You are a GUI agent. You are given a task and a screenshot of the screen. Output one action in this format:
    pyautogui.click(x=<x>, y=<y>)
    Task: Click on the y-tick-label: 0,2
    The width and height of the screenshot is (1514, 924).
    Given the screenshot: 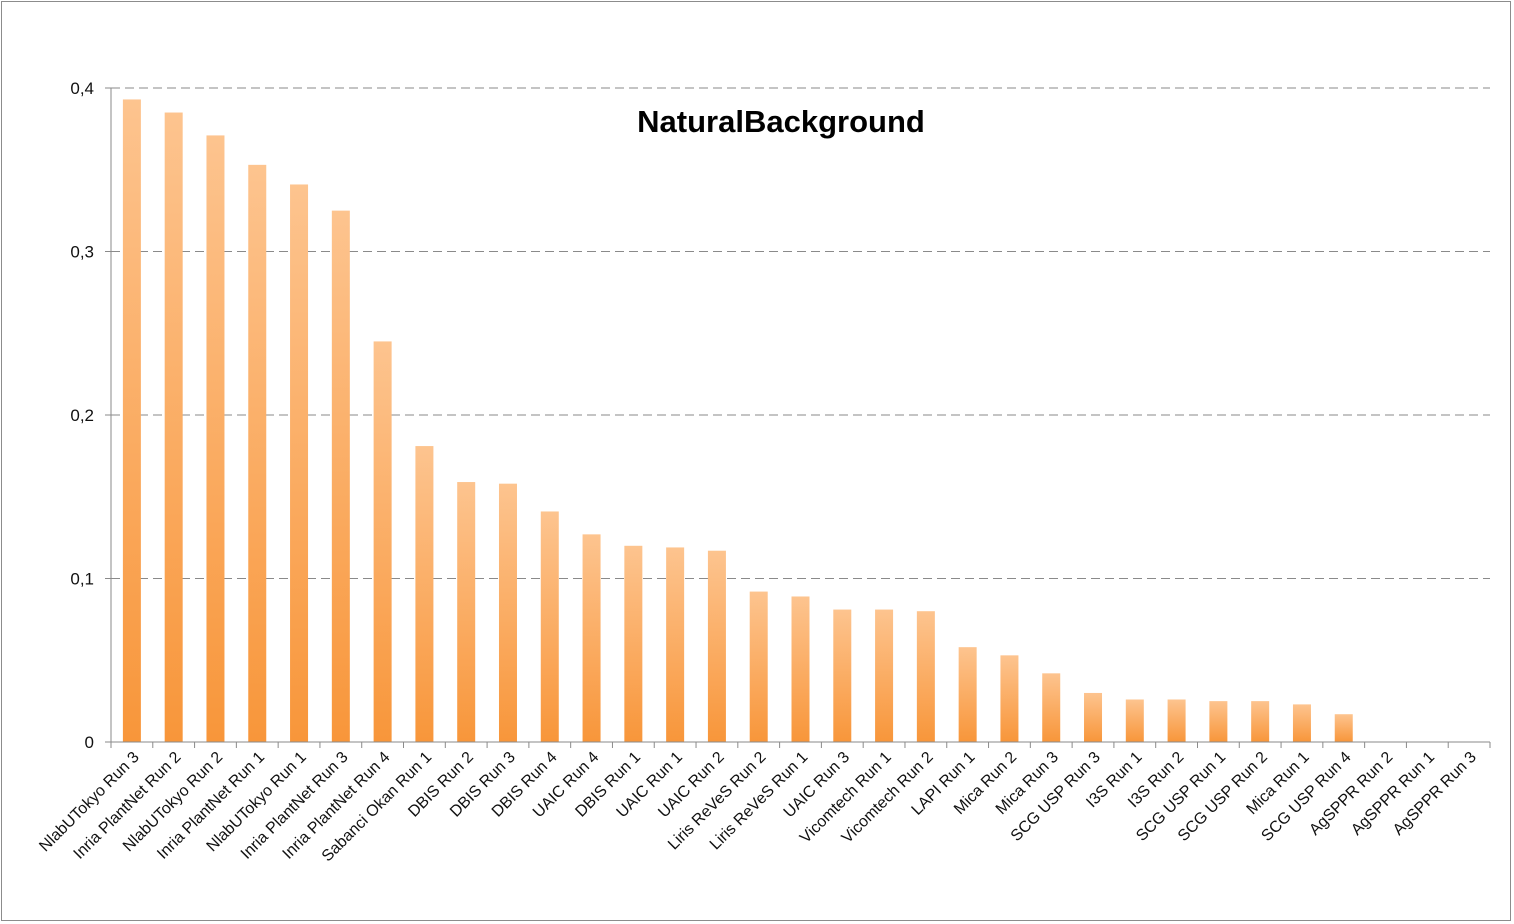 What is the action you would take?
    pyautogui.click(x=82, y=415)
    